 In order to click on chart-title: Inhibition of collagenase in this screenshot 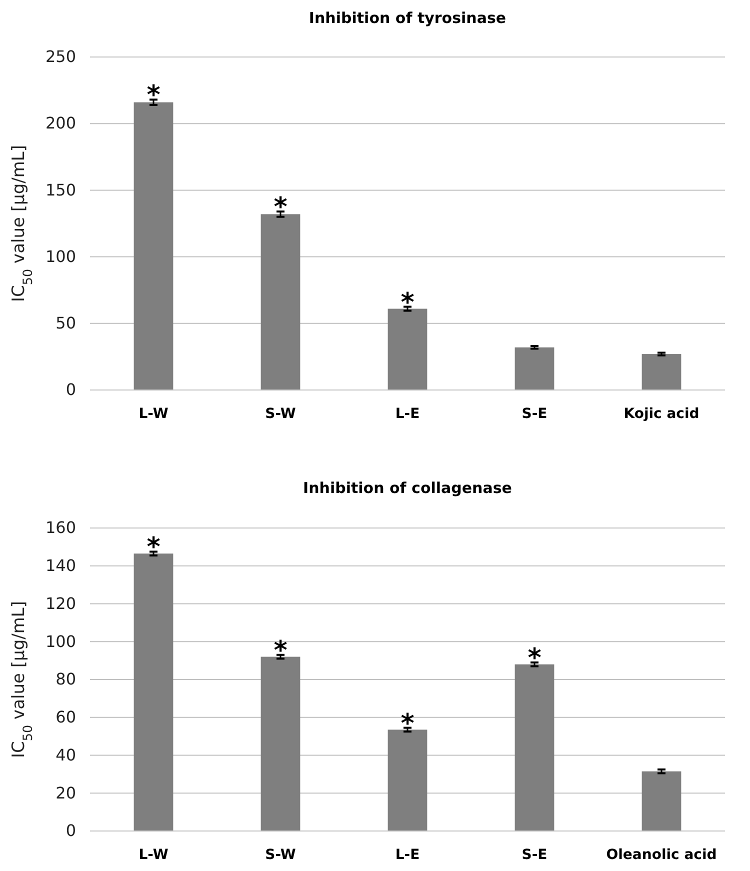, I will do `click(407, 488)`.